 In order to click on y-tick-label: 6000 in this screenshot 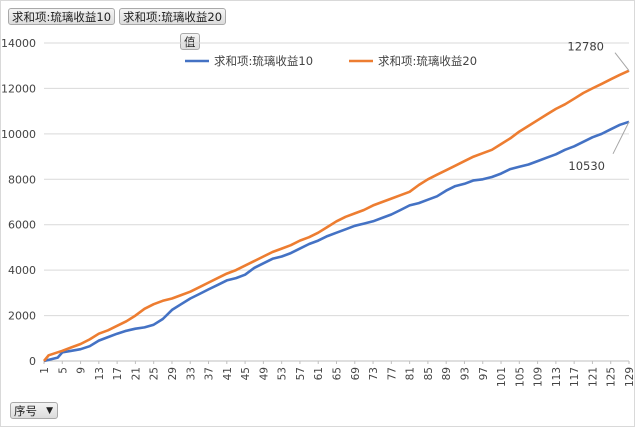, I will do `click(22, 225)`.